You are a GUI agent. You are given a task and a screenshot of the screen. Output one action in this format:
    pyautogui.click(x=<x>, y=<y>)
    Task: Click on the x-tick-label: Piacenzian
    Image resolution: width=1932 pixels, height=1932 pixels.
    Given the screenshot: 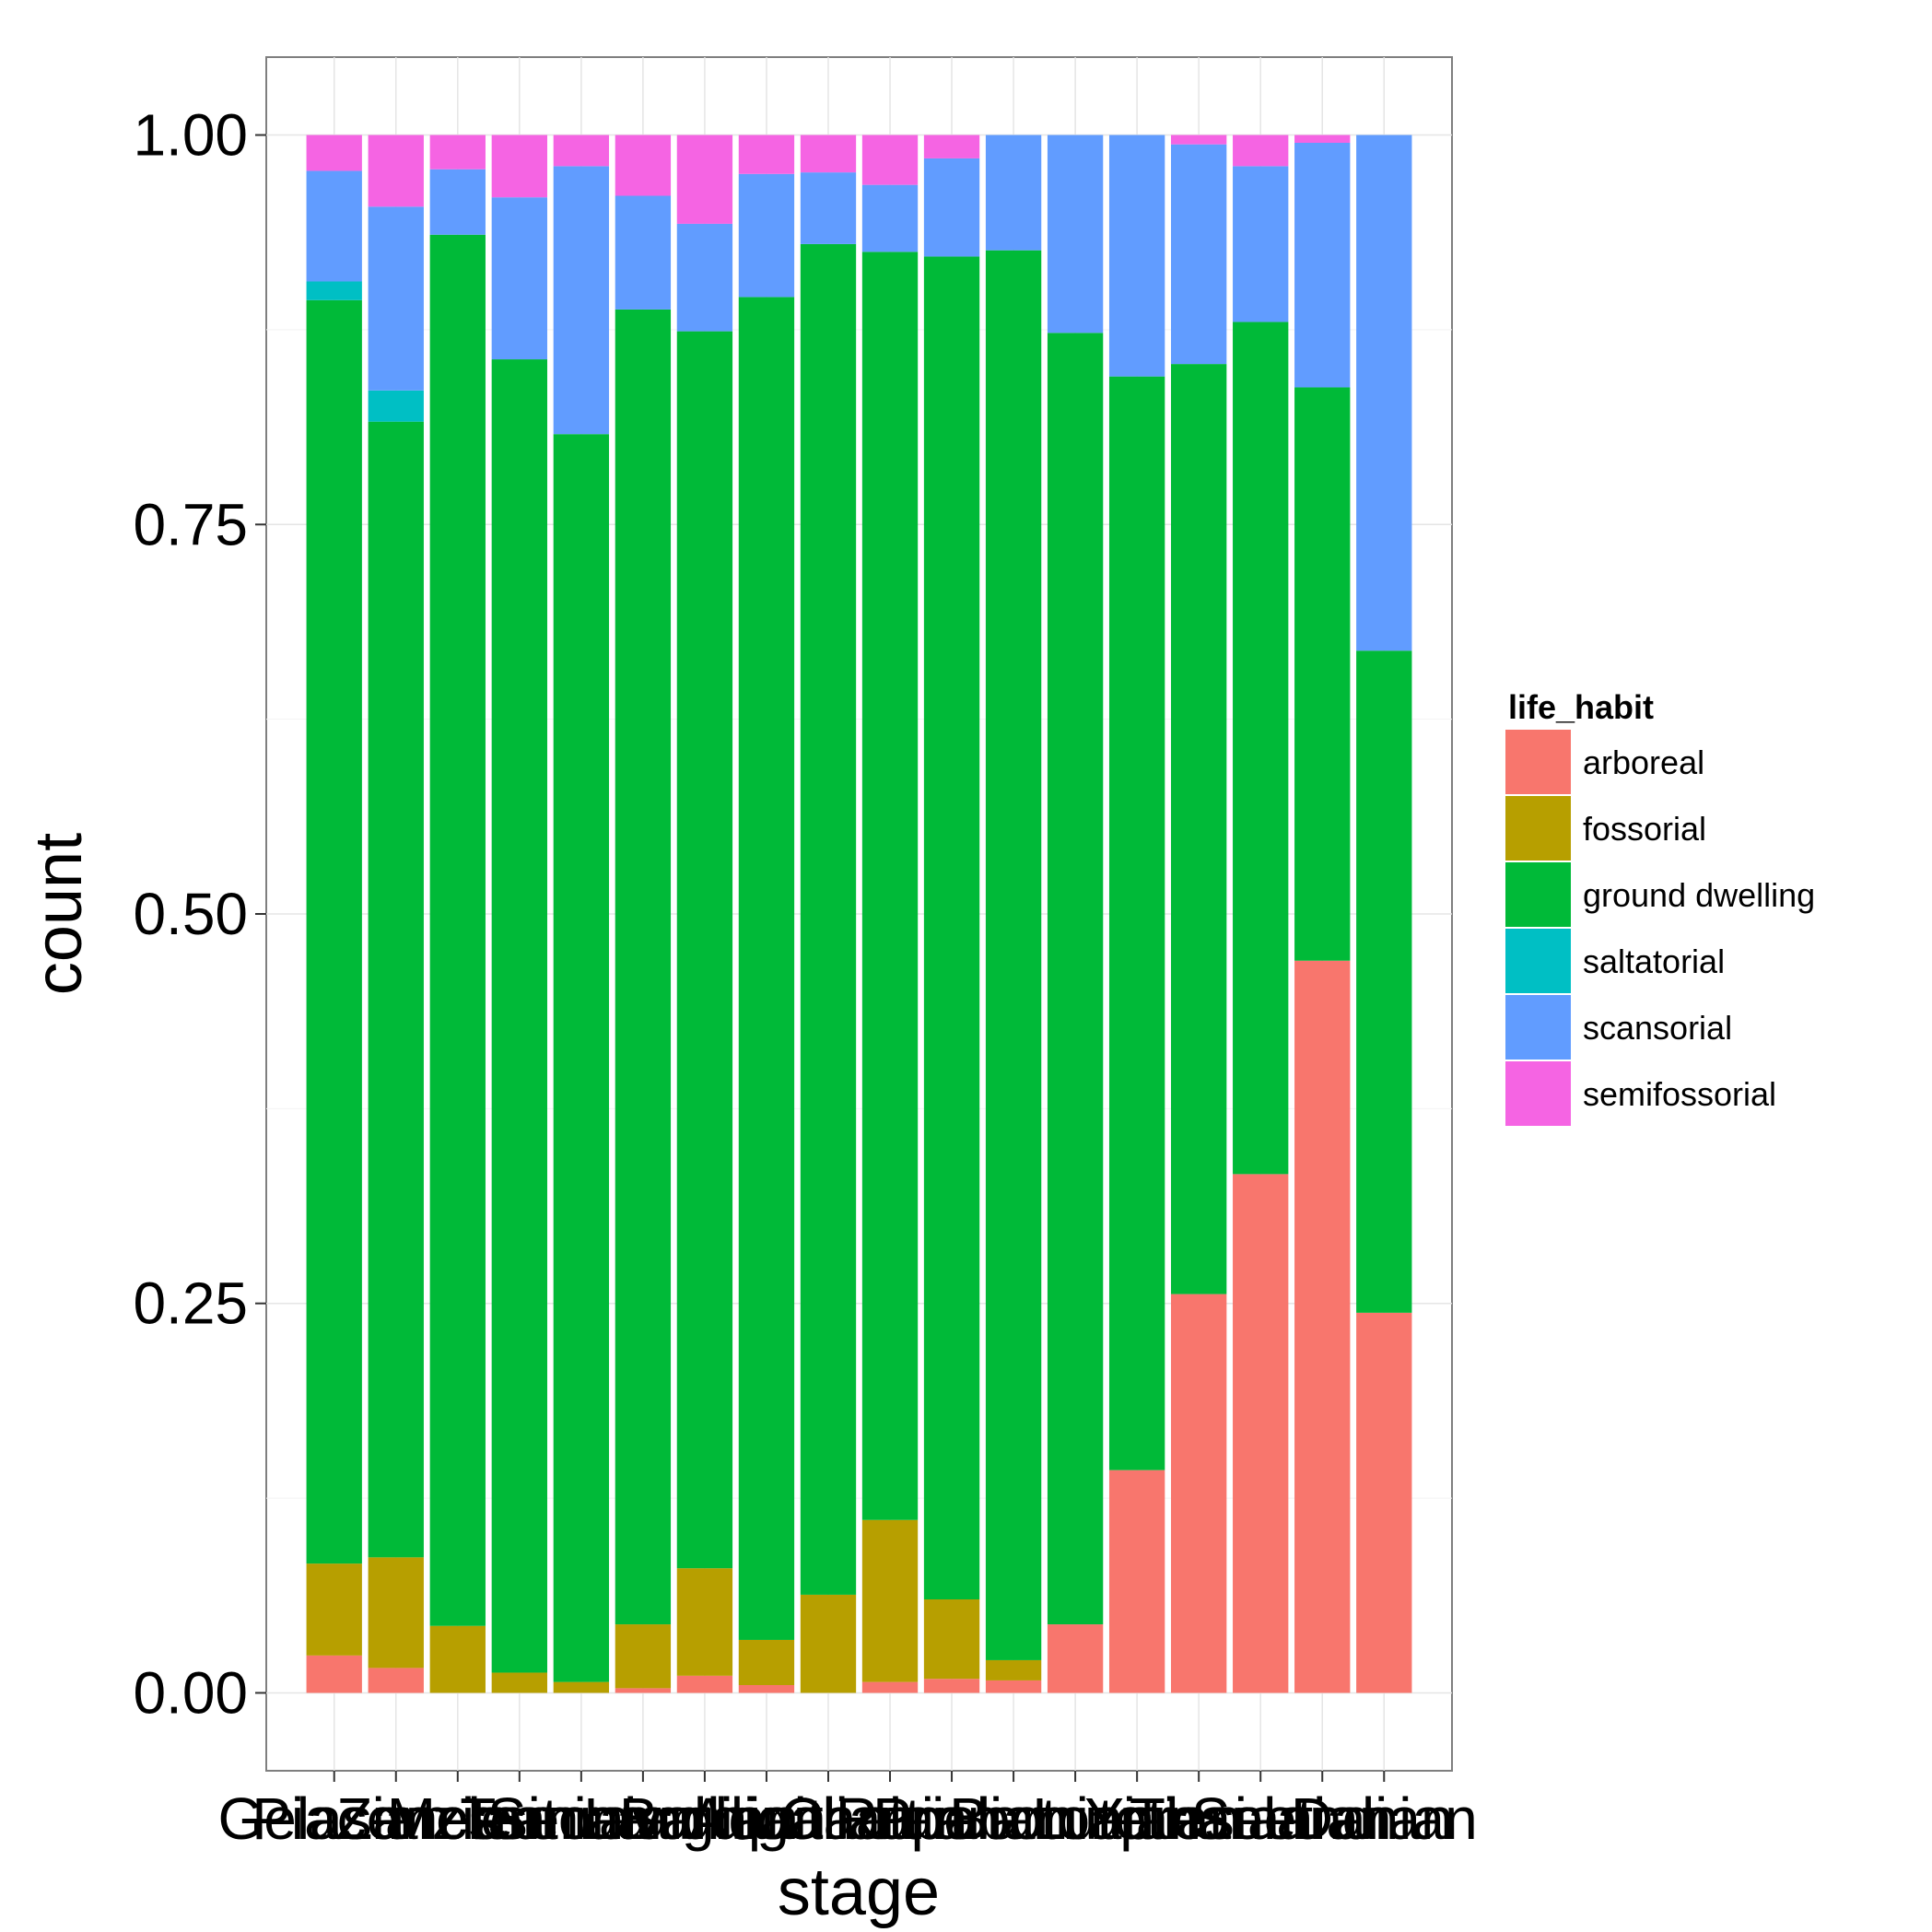 What is the action you would take?
    pyautogui.click(x=396, y=1819)
    